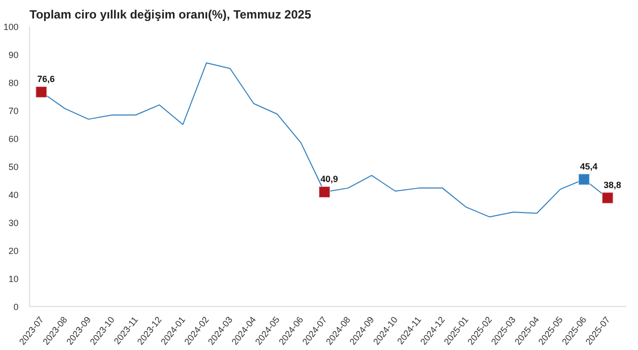  What do you see at coordinates (589, 166) in the screenshot?
I see `data-label: 45,4` at bounding box center [589, 166].